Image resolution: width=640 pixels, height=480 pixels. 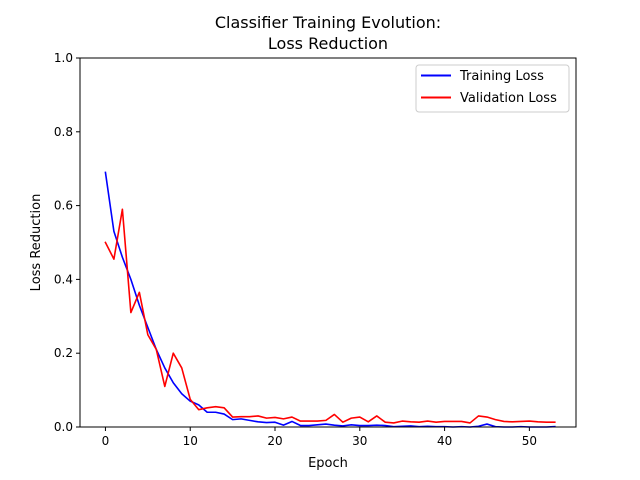 What do you see at coordinates (359, 441) in the screenshot?
I see `x-tick-label: 30` at bounding box center [359, 441].